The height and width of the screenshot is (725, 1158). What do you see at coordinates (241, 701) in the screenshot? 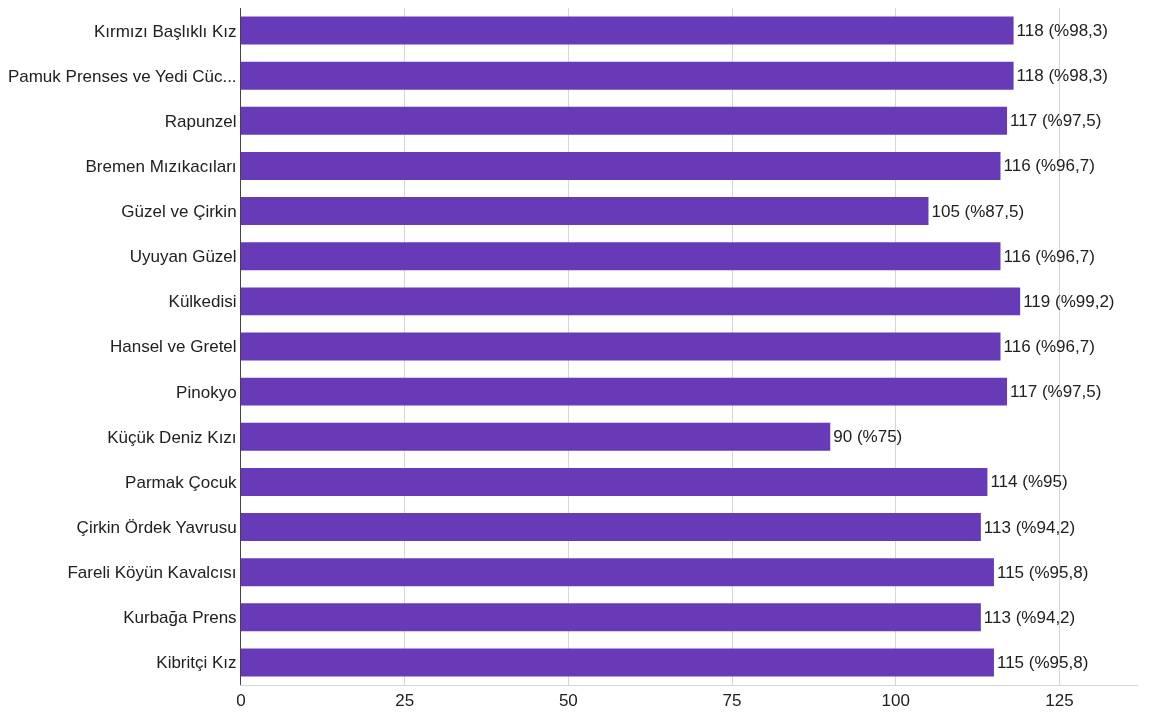
I see `x-tick-label: 0` at bounding box center [241, 701].